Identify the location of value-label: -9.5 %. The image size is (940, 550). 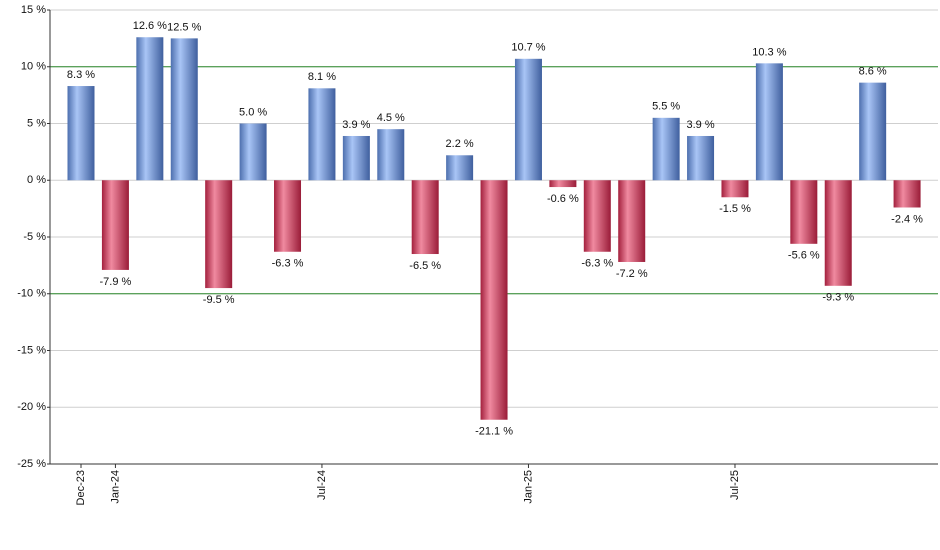
(219, 300).